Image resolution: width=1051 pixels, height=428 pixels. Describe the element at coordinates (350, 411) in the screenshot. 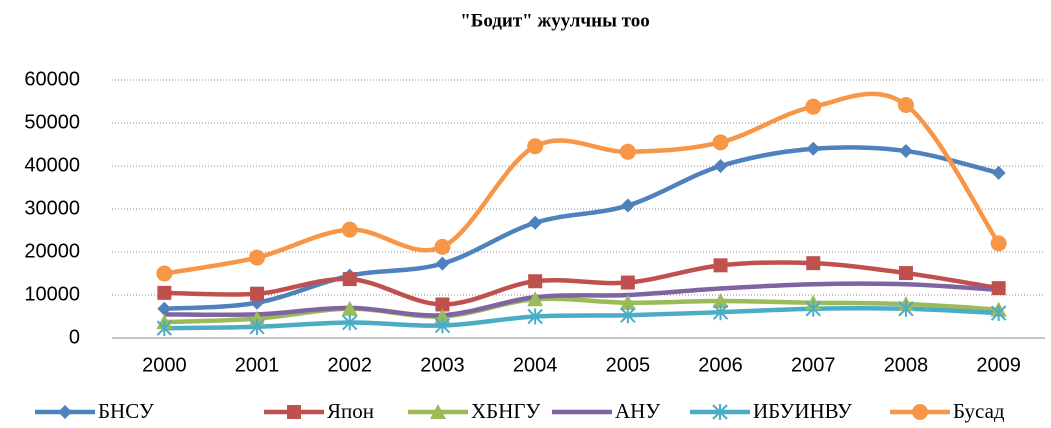

I see `legend-label: Япон` at that location.